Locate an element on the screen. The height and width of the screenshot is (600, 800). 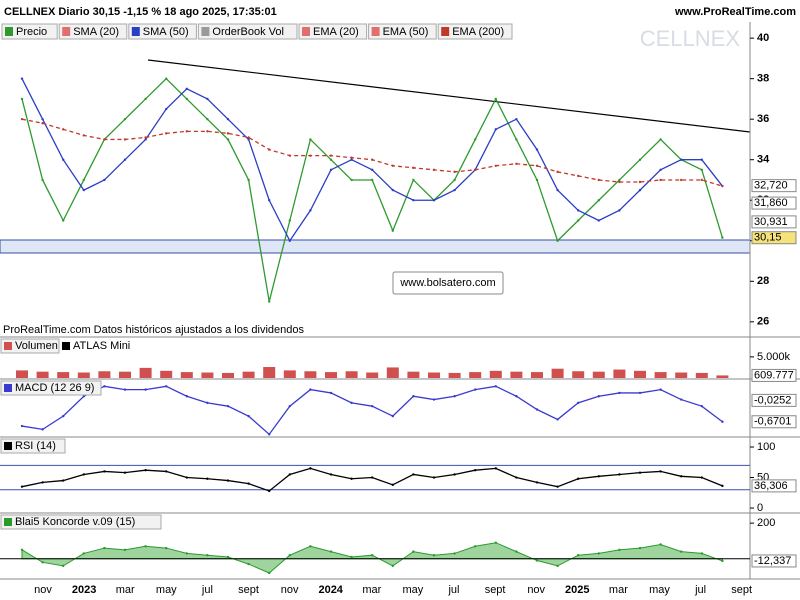
legend-label: EMA (50) is located at coordinates (406, 32).